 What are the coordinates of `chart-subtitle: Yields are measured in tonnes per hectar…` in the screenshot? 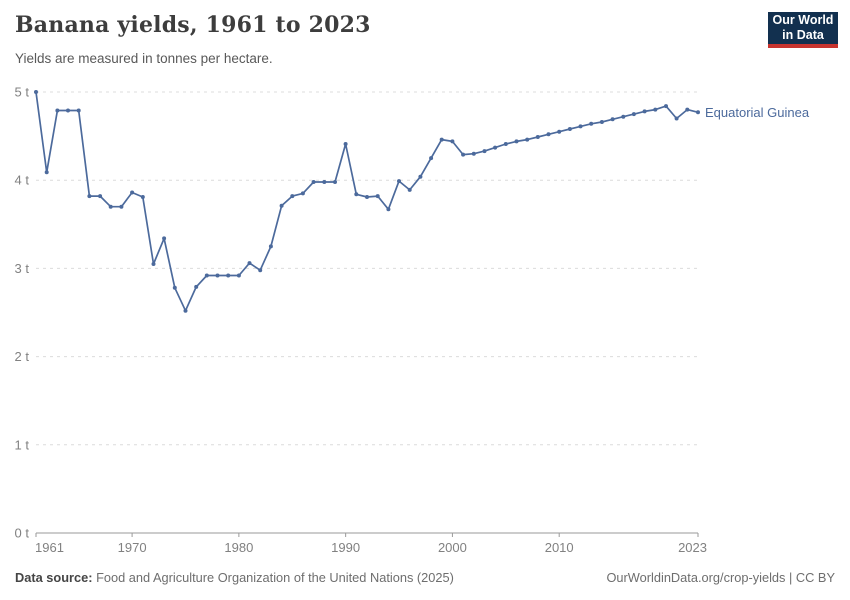 It's located at (144, 58).